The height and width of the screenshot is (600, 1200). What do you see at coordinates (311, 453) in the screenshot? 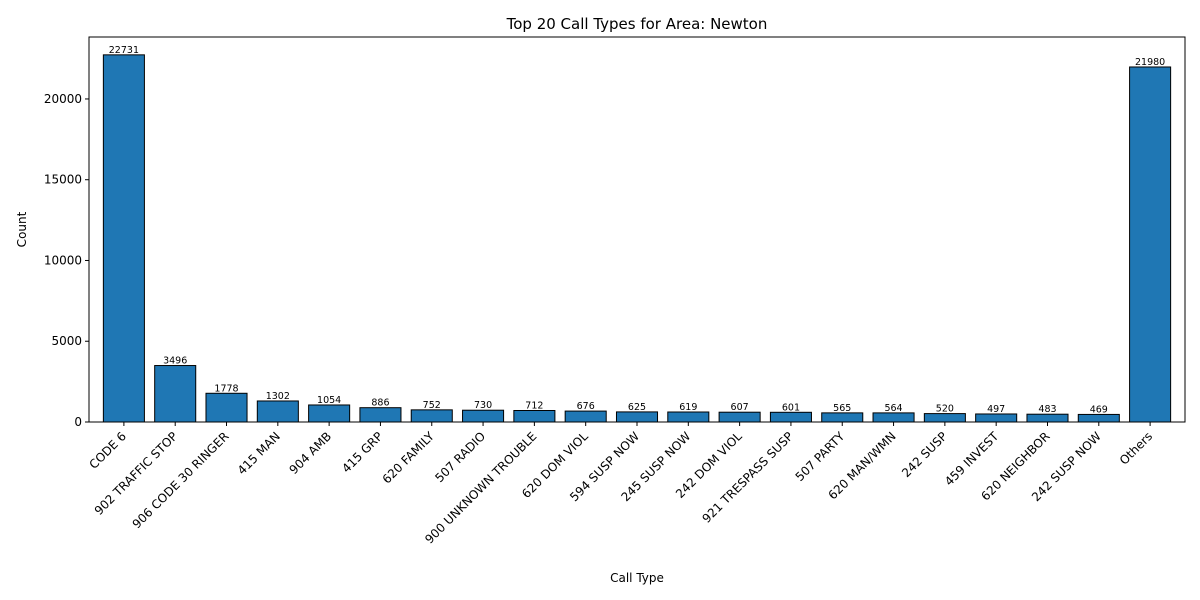
I see `x-tick-label: 904 AMB` at bounding box center [311, 453].